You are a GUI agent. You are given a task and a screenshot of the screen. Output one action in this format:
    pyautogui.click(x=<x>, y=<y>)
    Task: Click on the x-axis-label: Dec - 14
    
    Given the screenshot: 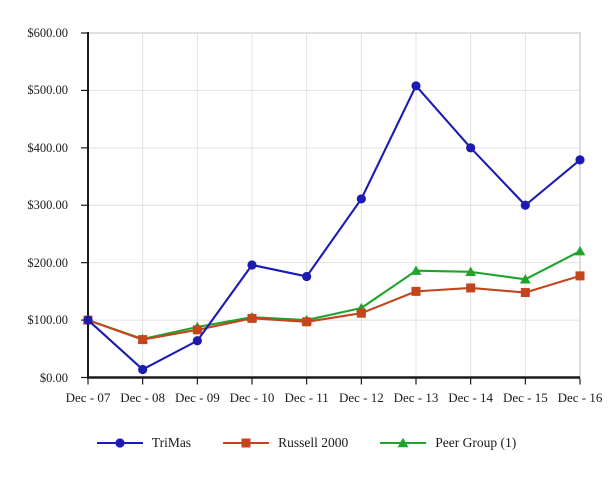 What is the action you would take?
    pyautogui.click(x=471, y=397)
    